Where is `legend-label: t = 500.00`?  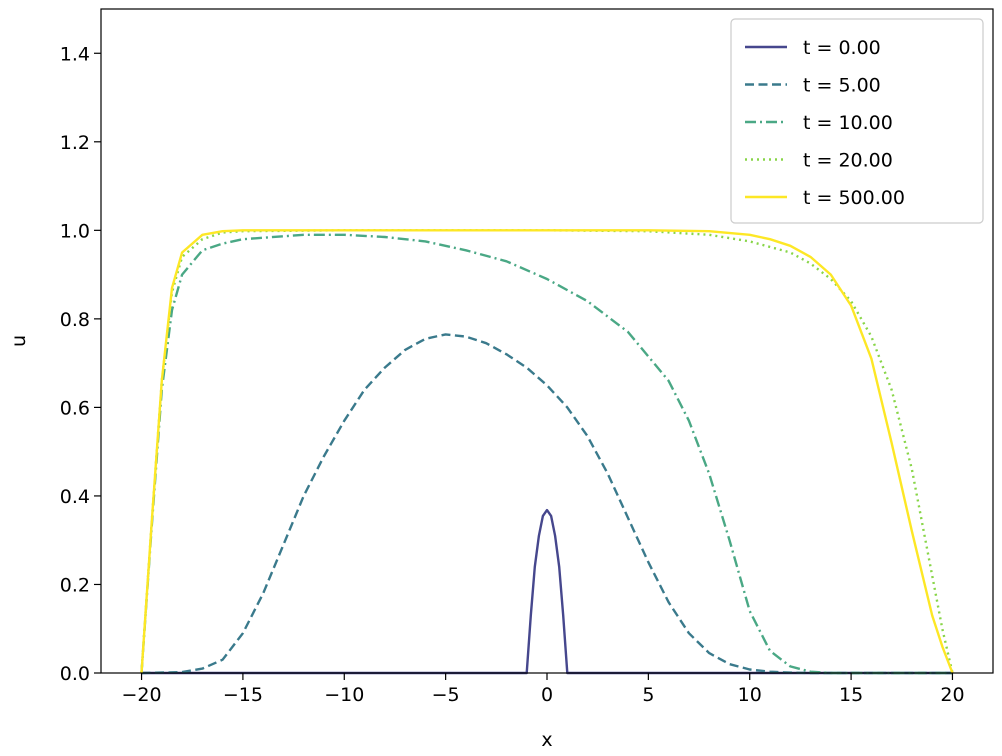 legend-label: t = 500.00 is located at coordinates (854, 198).